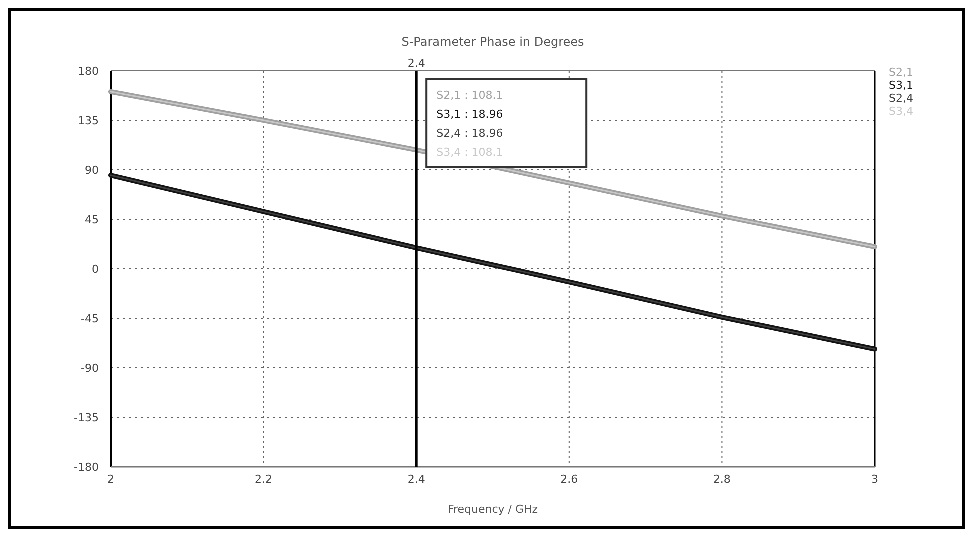  Describe the element at coordinates (901, 85) in the screenshot. I see `text: S3,1` at that location.